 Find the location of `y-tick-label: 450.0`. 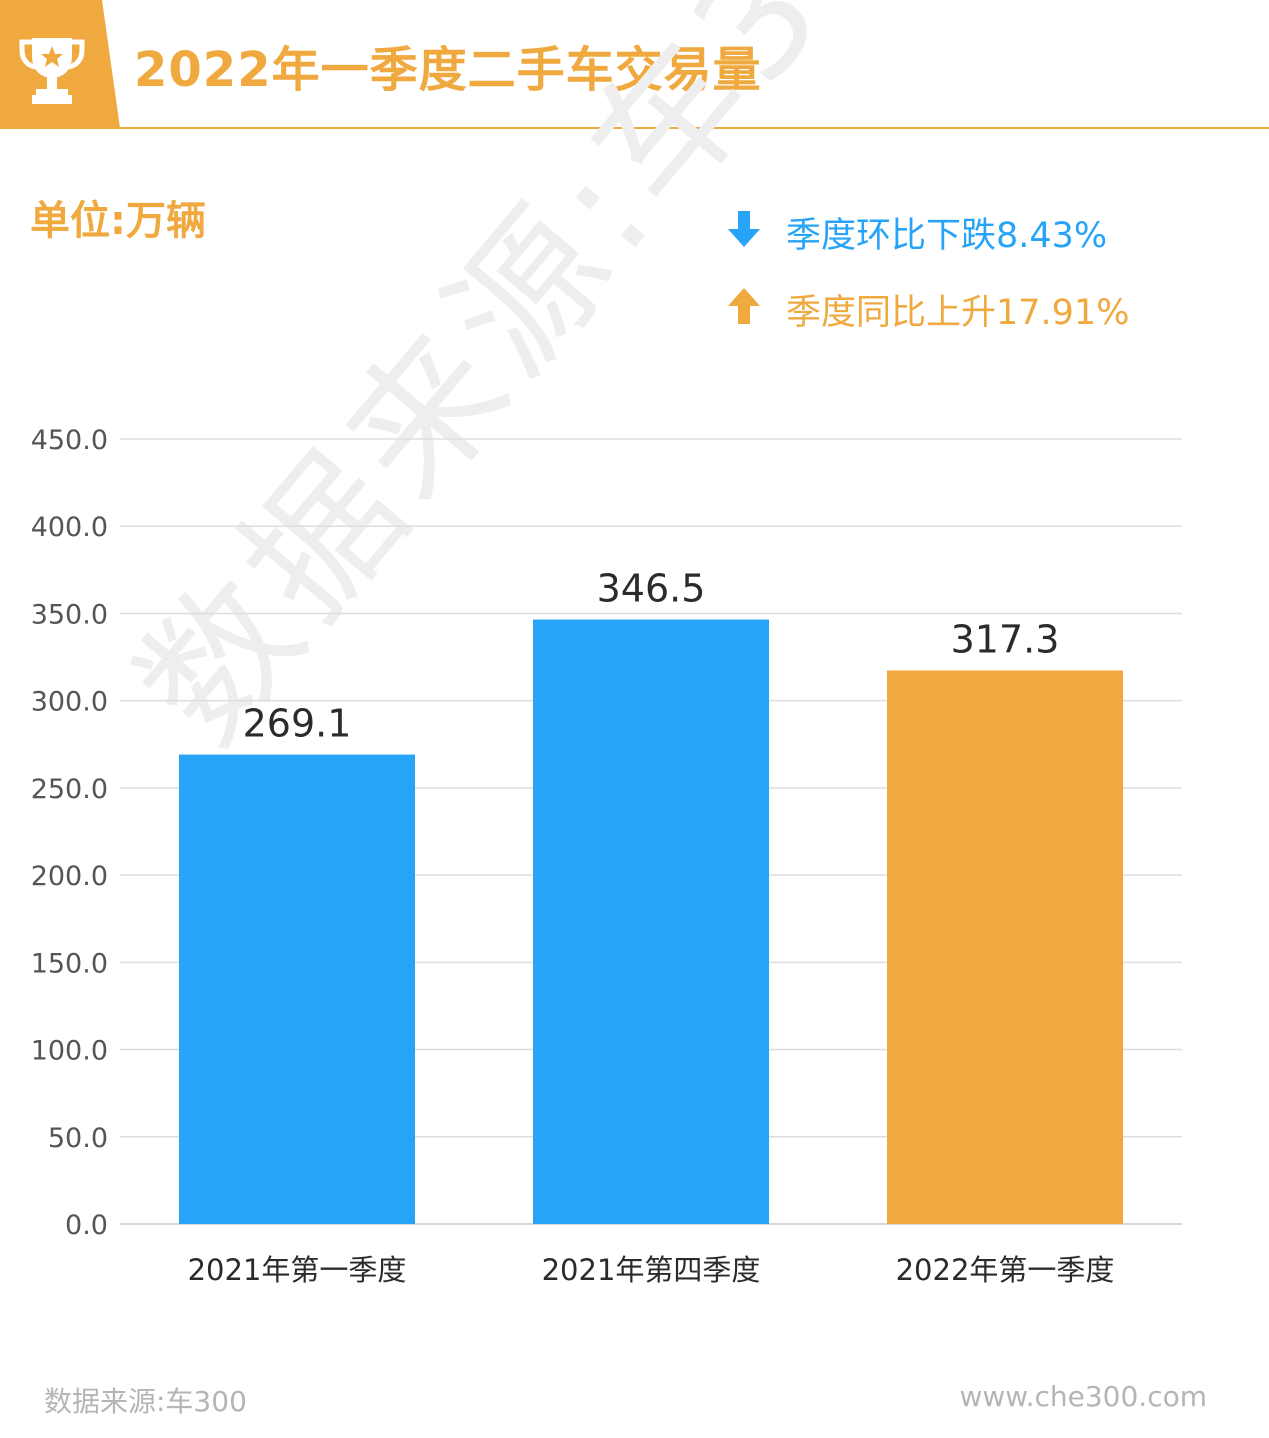

y-tick-label: 450.0 is located at coordinates (69, 440).